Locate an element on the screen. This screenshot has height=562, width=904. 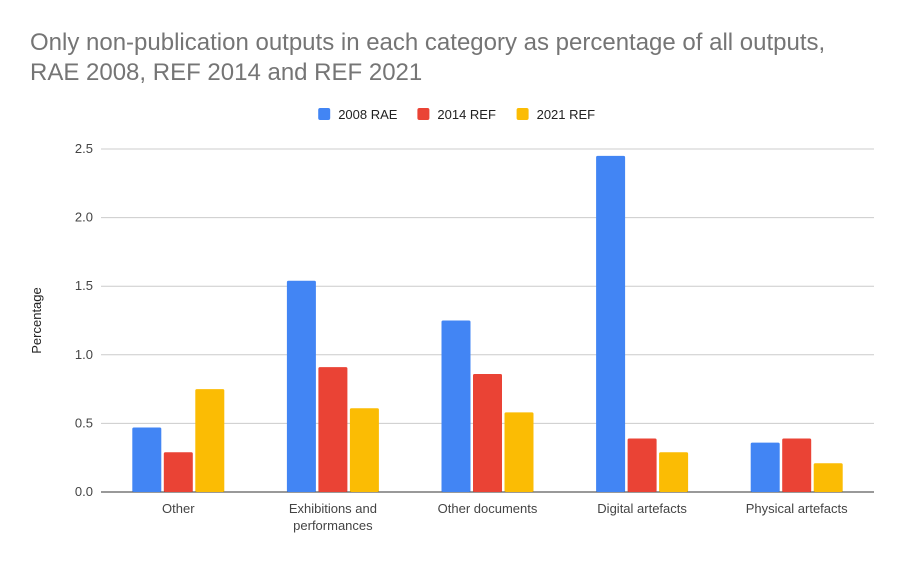
legend-label: 2014 REF is located at coordinates (466, 114).